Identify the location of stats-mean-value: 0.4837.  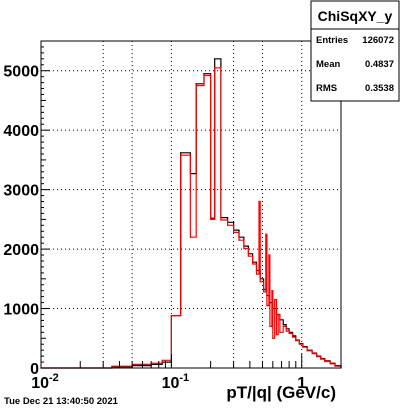
(379, 64).